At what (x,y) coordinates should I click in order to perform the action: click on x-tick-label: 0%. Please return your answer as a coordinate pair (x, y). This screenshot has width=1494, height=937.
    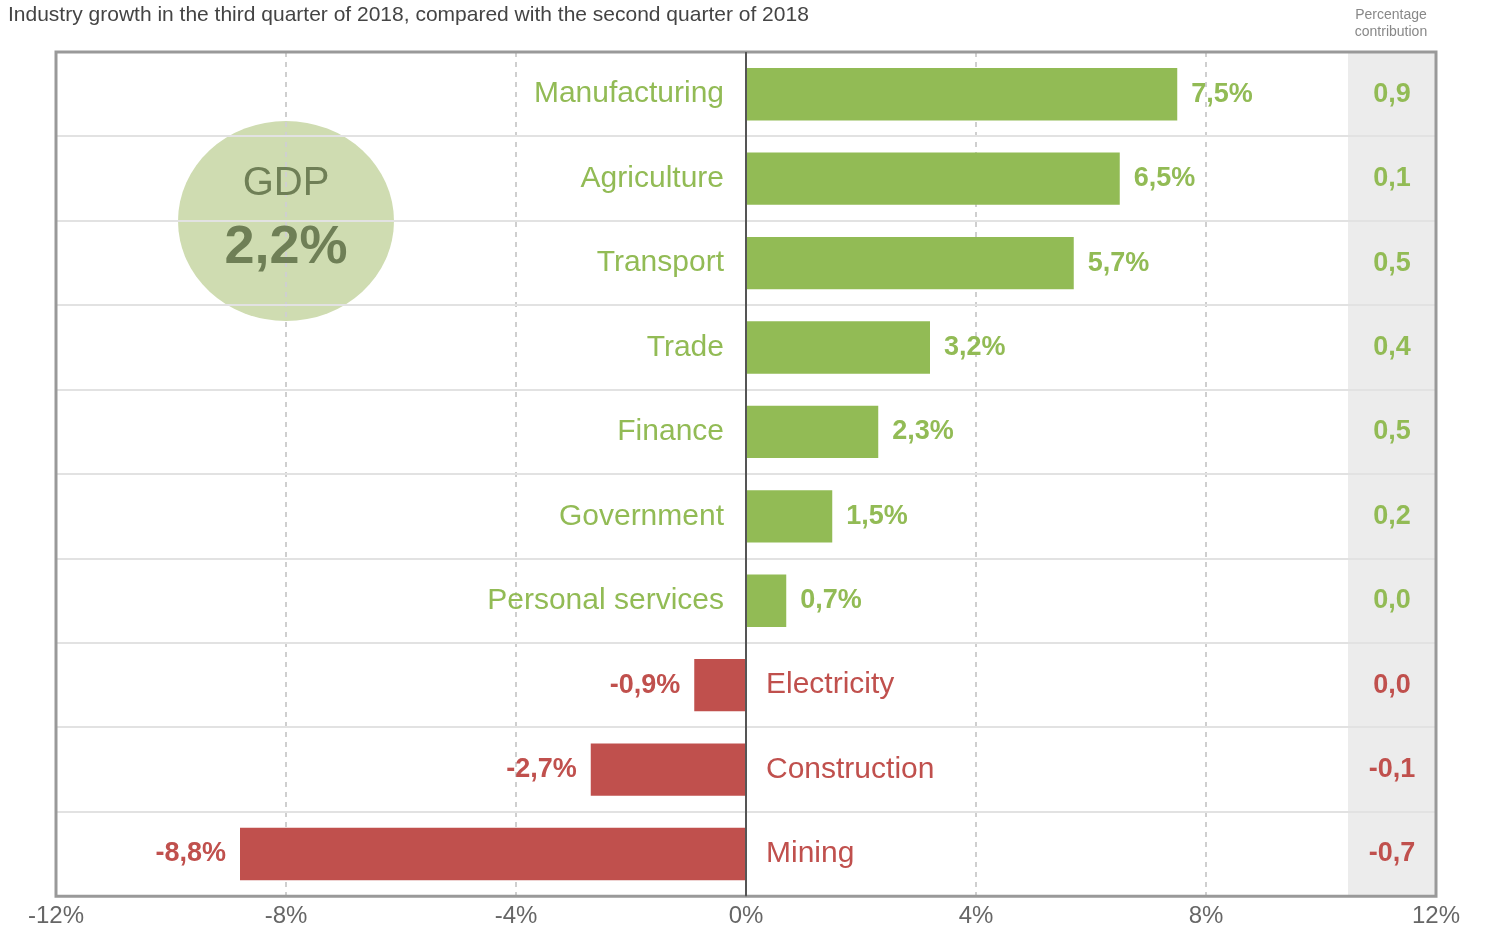
    Looking at the image, I should click on (746, 915).